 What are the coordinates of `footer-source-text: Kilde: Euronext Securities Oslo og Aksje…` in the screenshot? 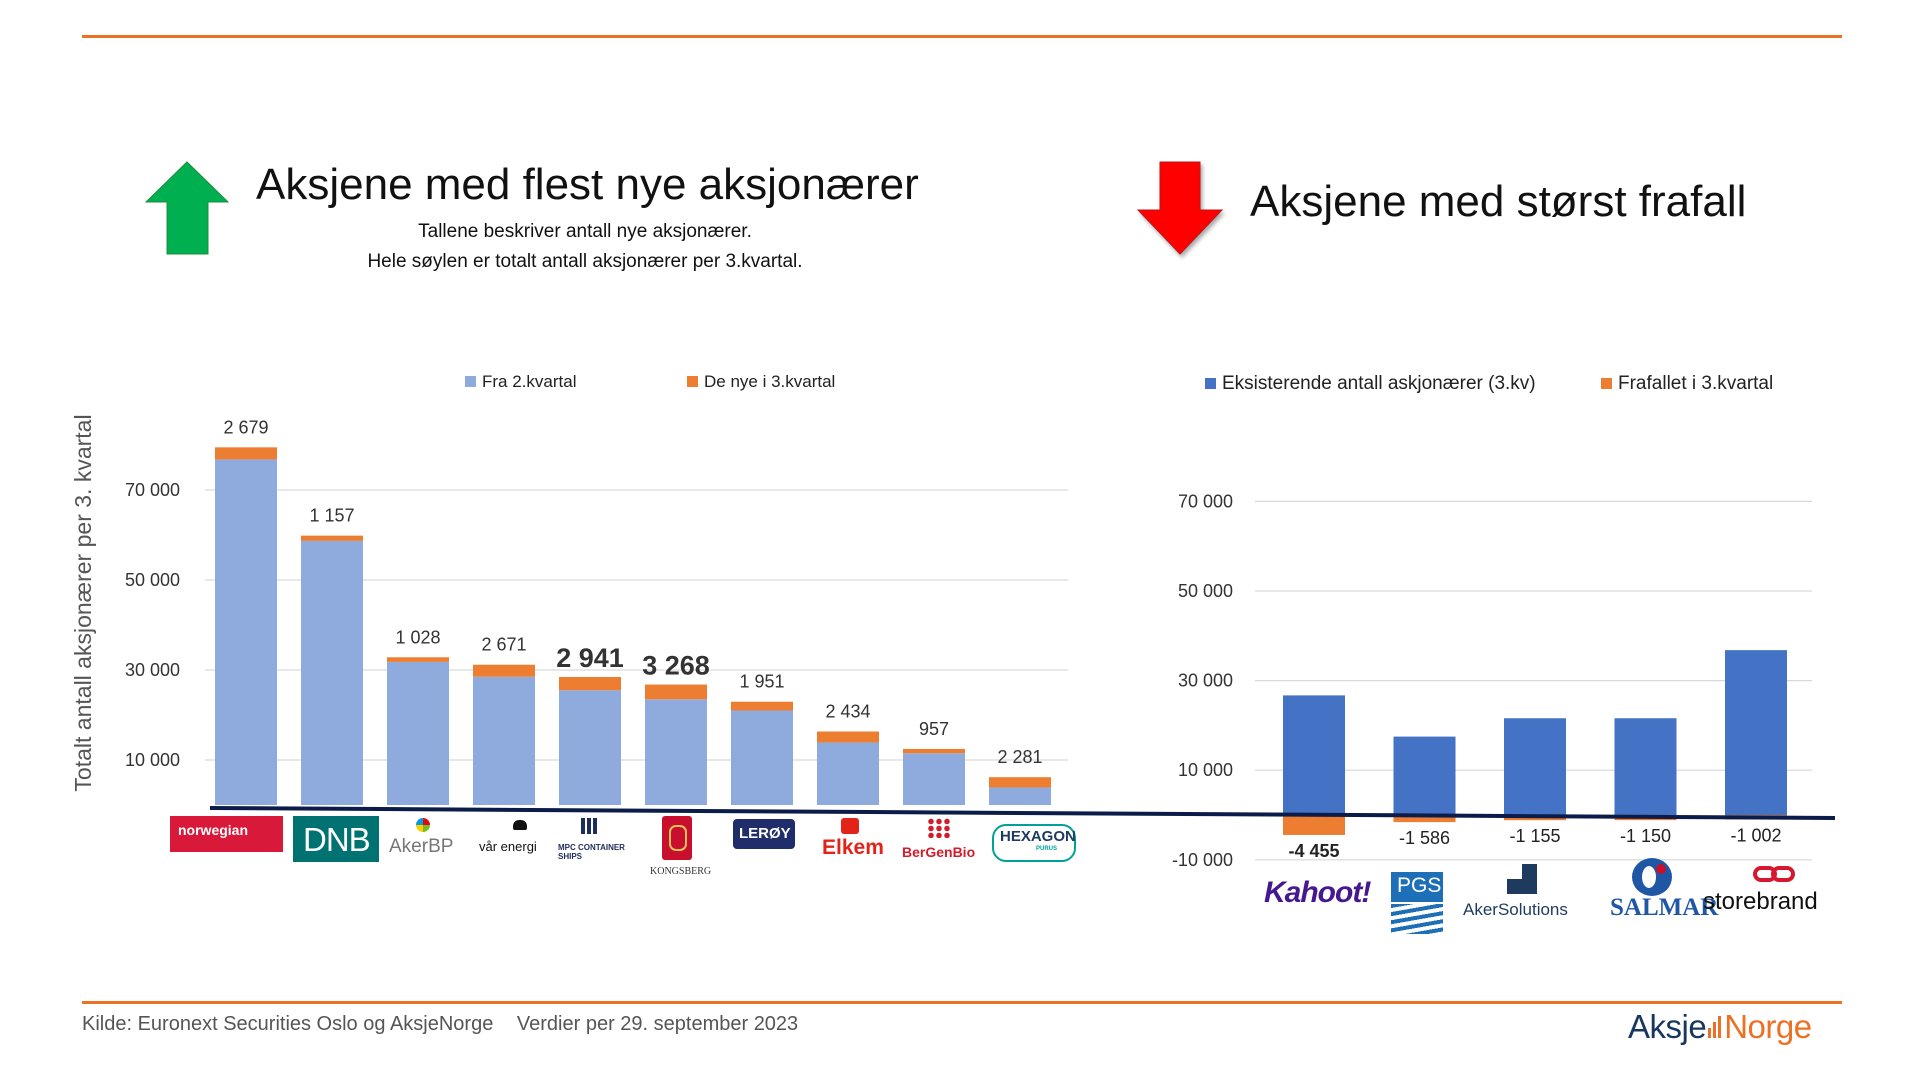 It's located at (288, 1024).